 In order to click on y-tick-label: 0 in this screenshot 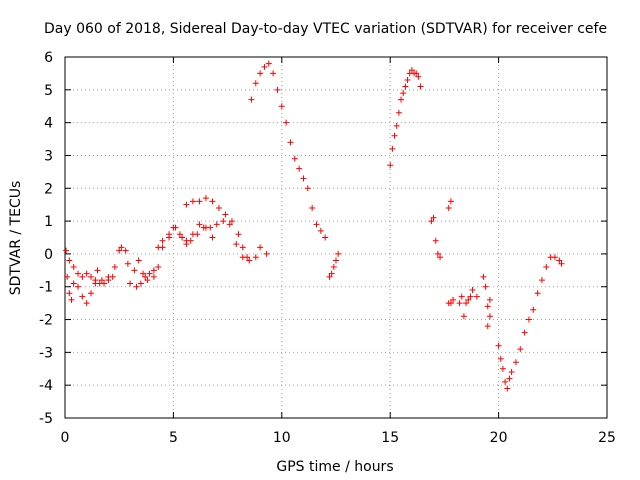, I will do `click(48, 255)`.